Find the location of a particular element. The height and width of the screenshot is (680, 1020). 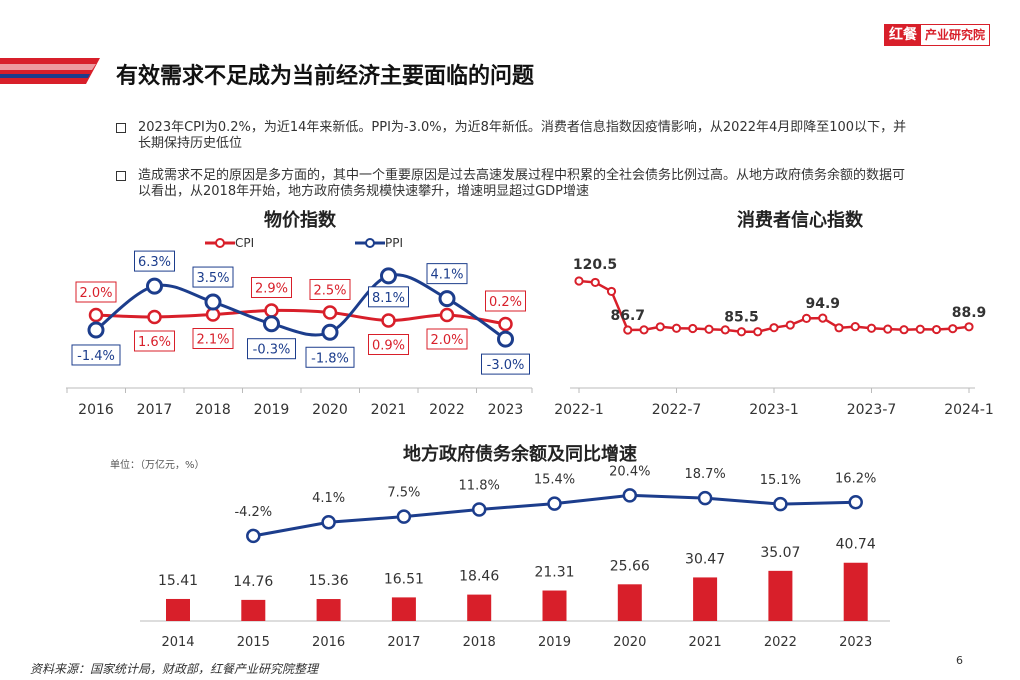

cpi-data-label: 2.9% is located at coordinates (271, 289).